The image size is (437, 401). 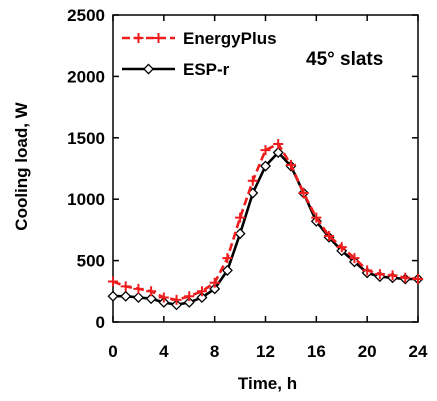 What do you see at coordinates (214, 351) in the screenshot?
I see `x-tick-label: 8` at bounding box center [214, 351].